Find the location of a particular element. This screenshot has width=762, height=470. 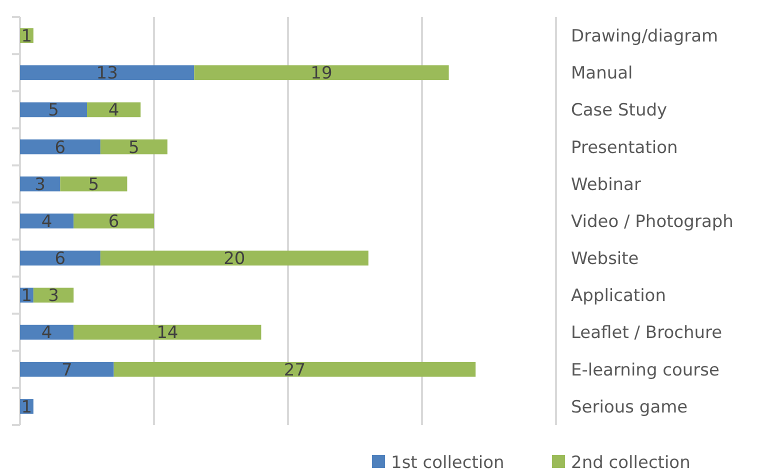

y-tick-label: Presentation is located at coordinates (624, 148).